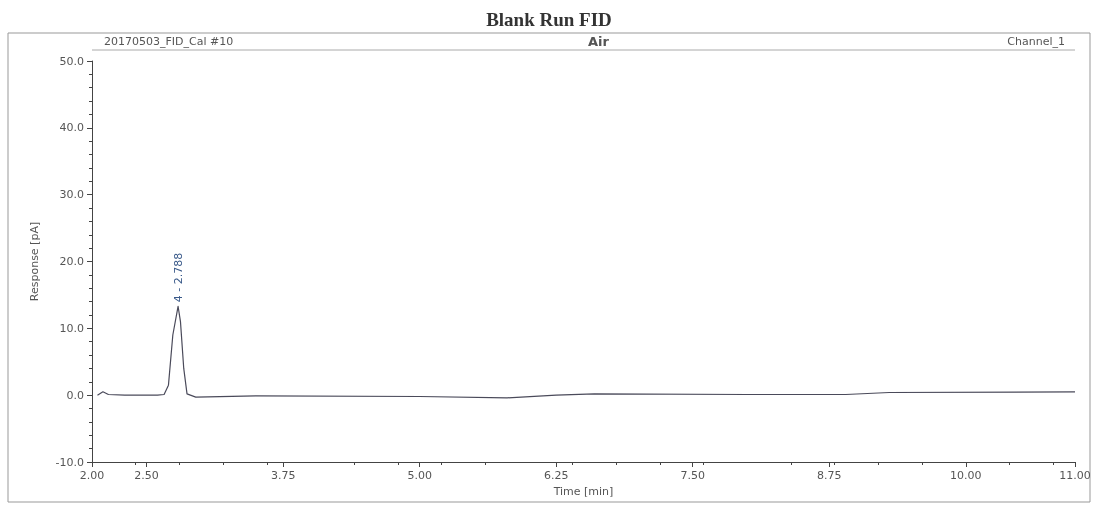  Describe the element at coordinates (583, 491) in the screenshot. I see `x-axis-title: Time [min]` at that location.